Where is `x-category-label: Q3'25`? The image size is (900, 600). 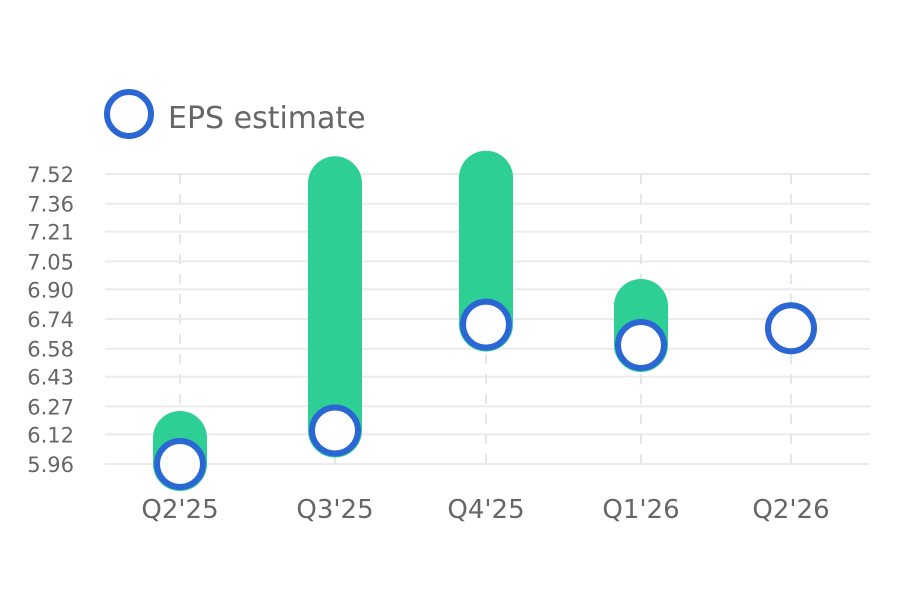 x-category-label: Q3'25 is located at coordinates (334, 510).